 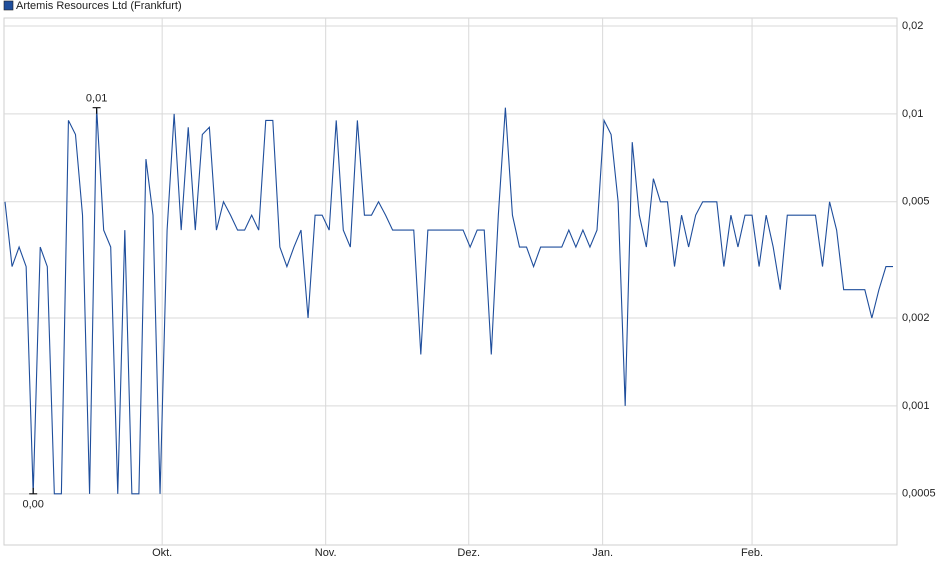 What do you see at coordinates (162, 553) in the screenshot?
I see `x-tick-label: Okt.` at bounding box center [162, 553].